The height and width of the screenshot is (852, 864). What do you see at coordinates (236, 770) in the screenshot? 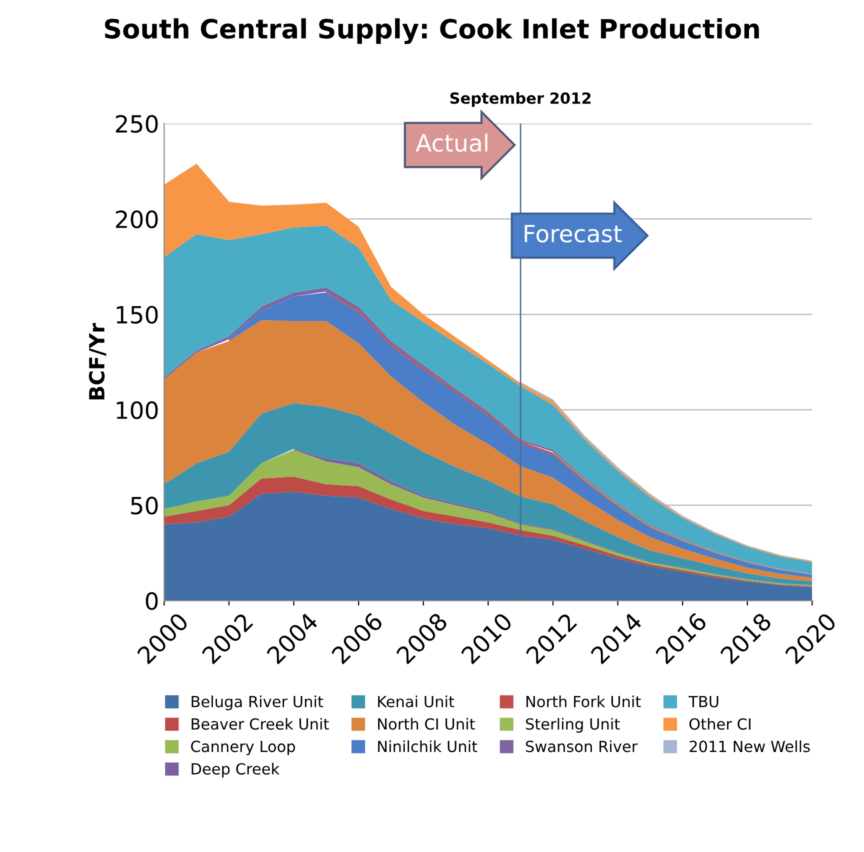
I see `legend-label: Deep Creek` at bounding box center [236, 770].